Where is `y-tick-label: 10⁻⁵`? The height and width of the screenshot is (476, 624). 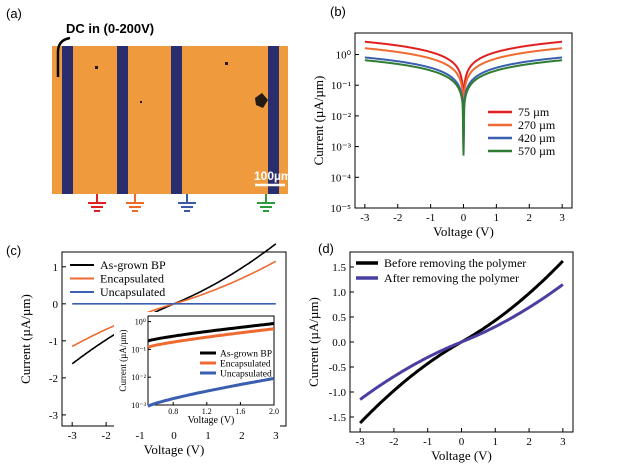
y-tick-label: 10⁻⁵ is located at coordinates (340, 209).